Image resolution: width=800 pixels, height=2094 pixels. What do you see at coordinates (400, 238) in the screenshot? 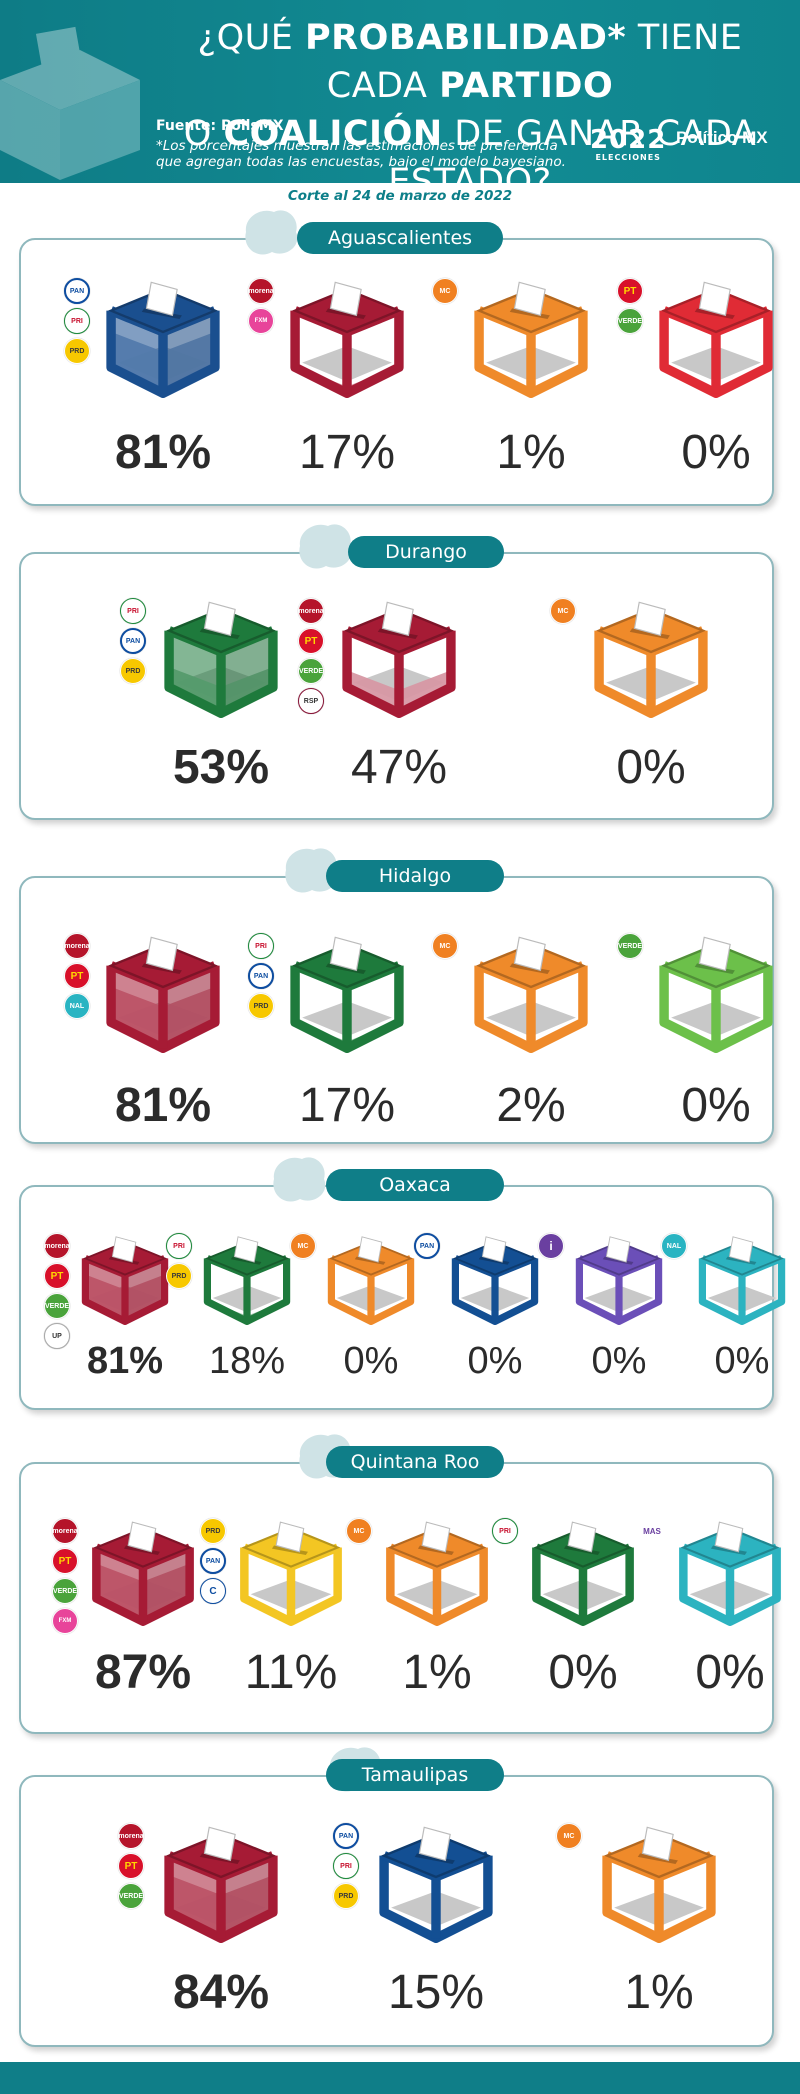
I see `state-name-pill: Aguascalientes` at bounding box center [400, 238].